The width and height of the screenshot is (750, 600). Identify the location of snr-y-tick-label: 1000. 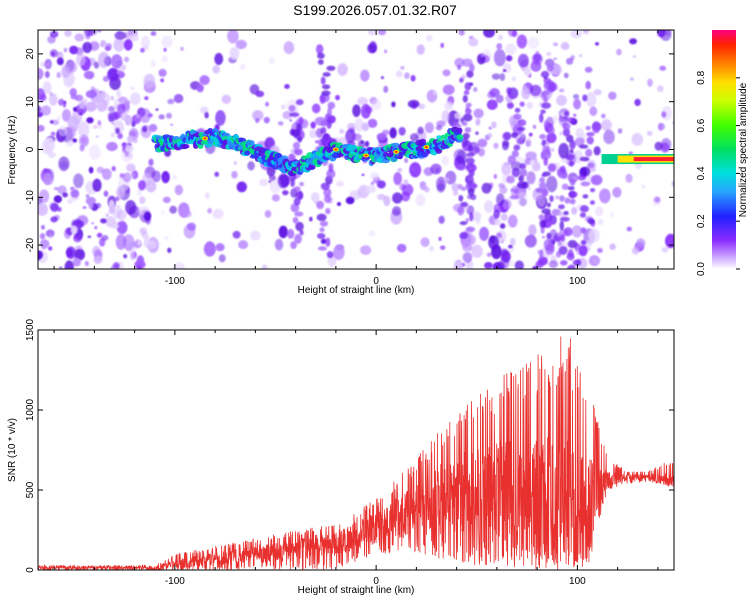
(30, 409).